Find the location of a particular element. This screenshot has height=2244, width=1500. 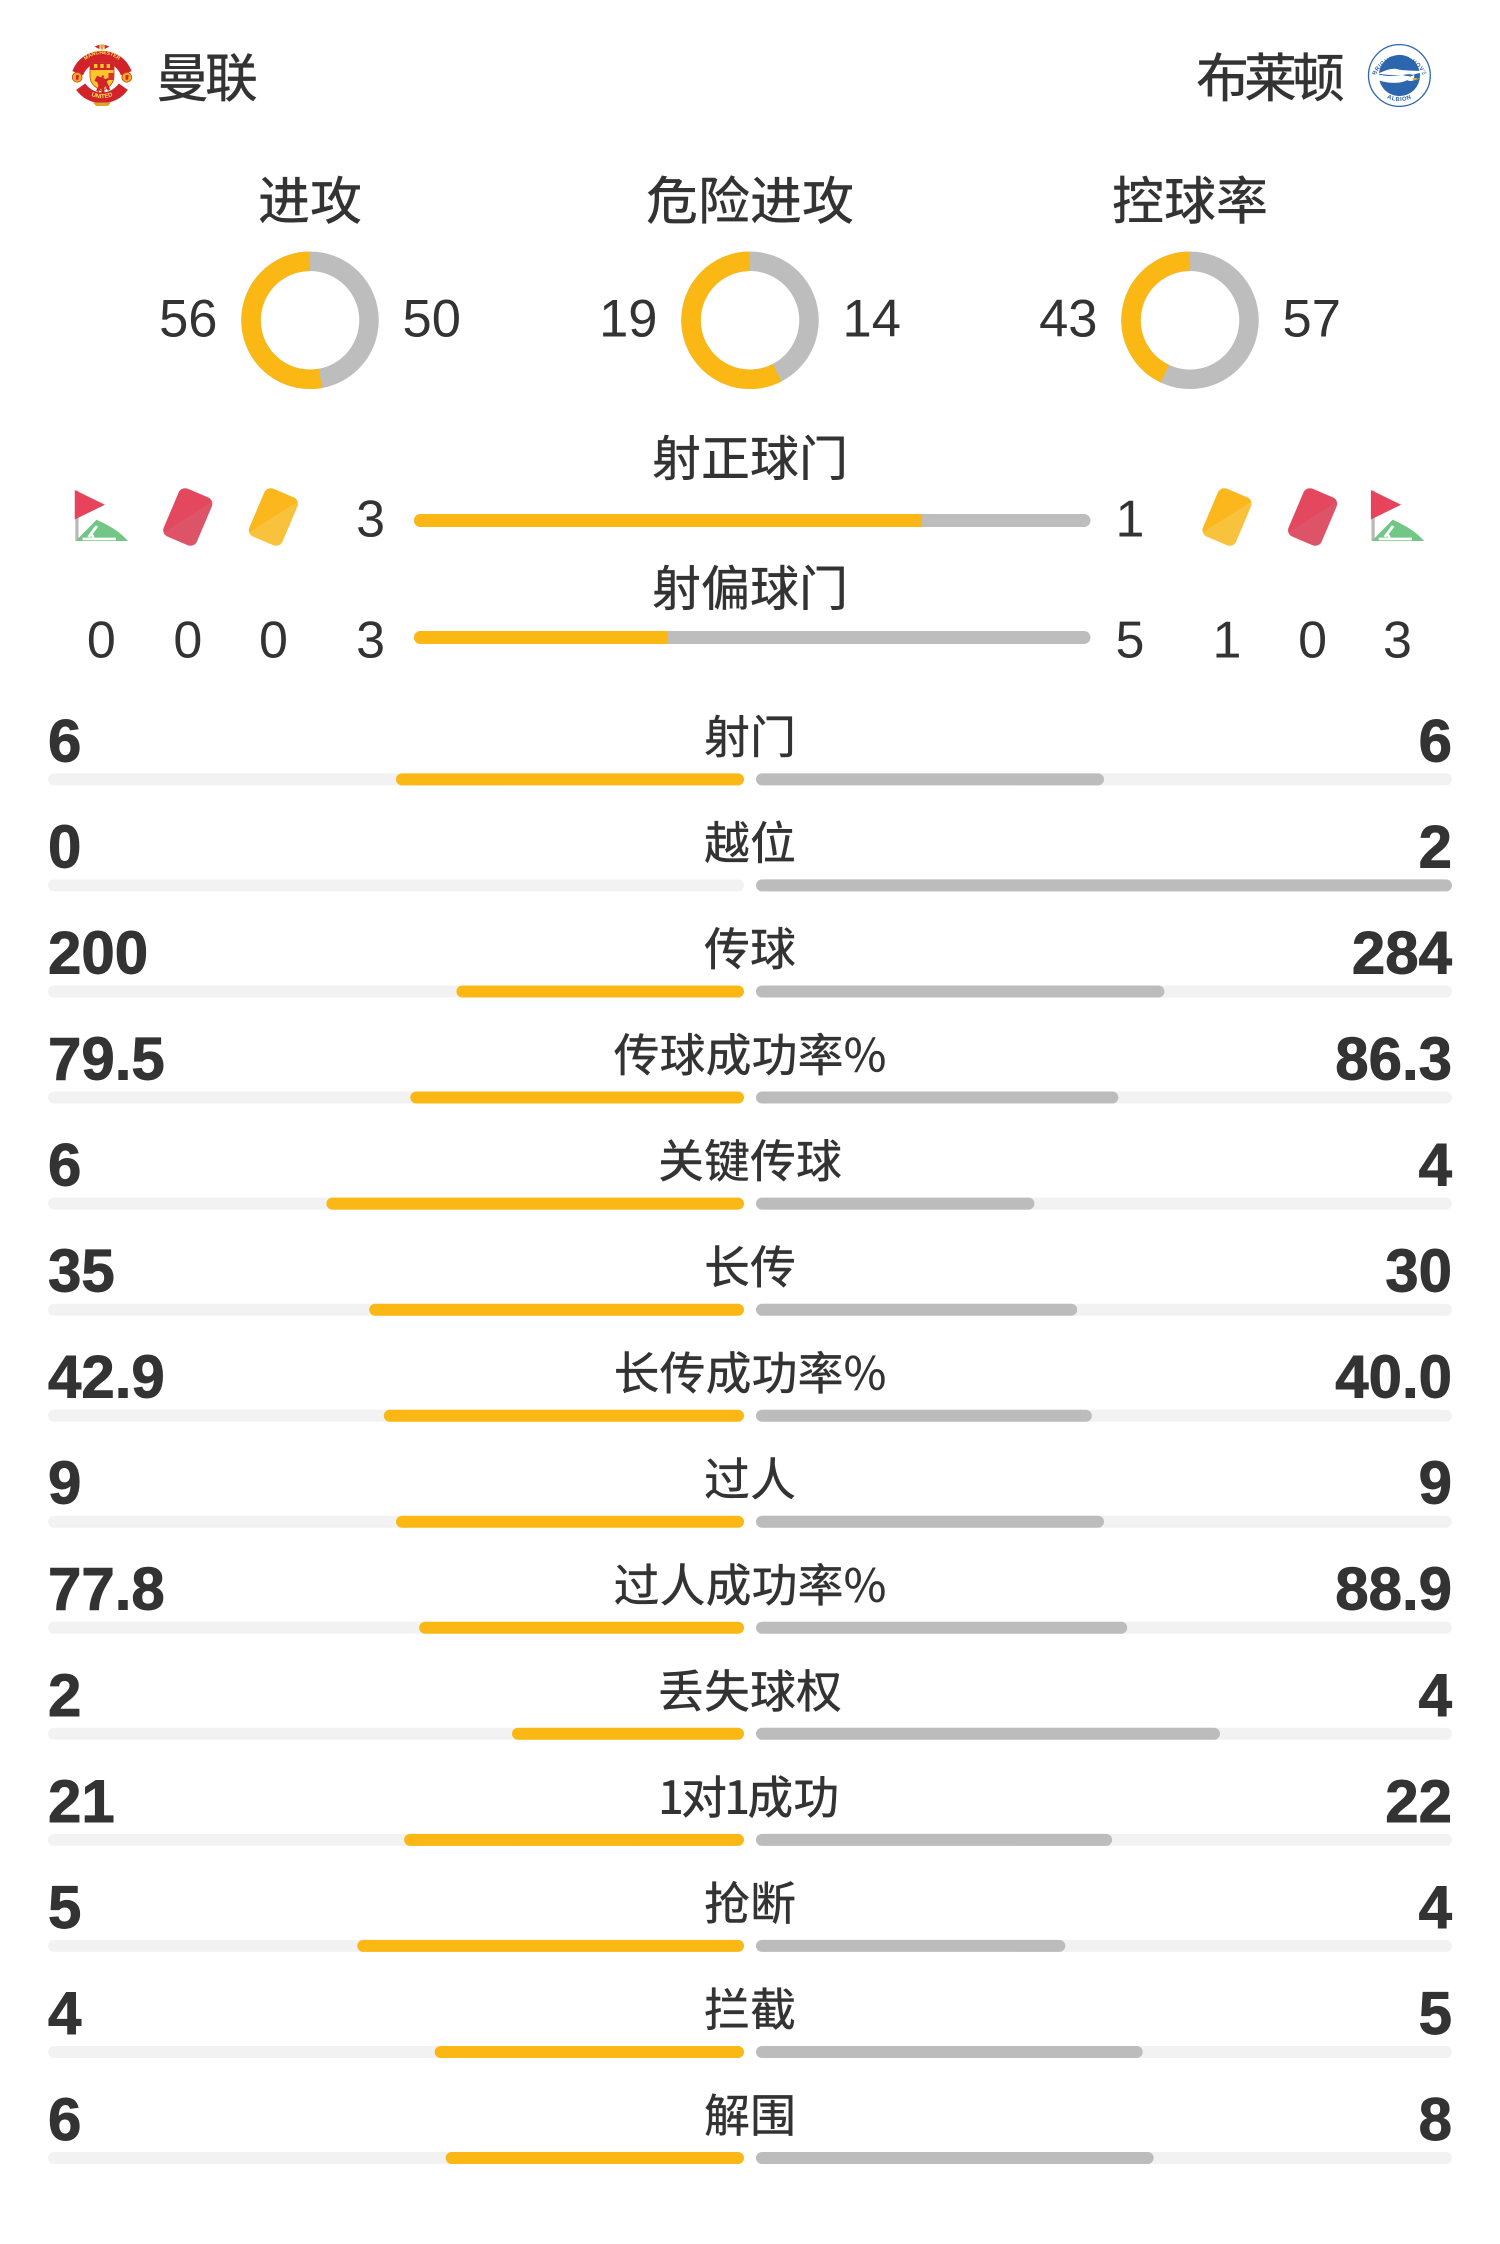

svg-text: UNITED is located at coordinates (102, 96).